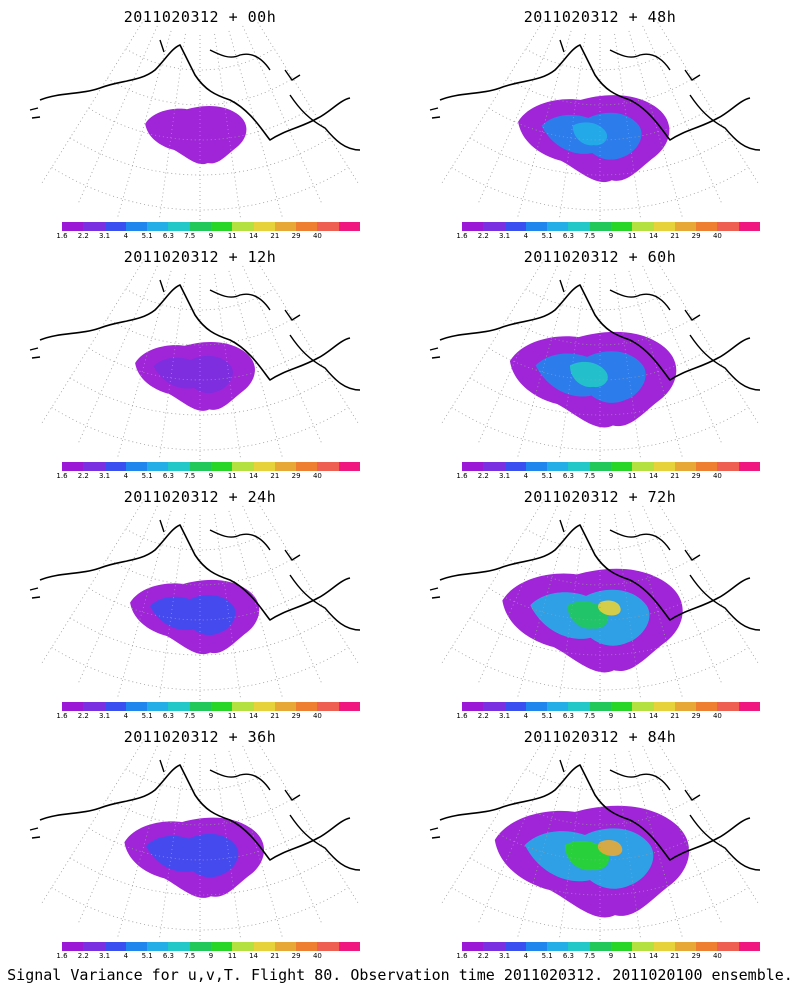 The image size is (800, 1000). I want to click on colorbar-label: 4, so click(526, 476).